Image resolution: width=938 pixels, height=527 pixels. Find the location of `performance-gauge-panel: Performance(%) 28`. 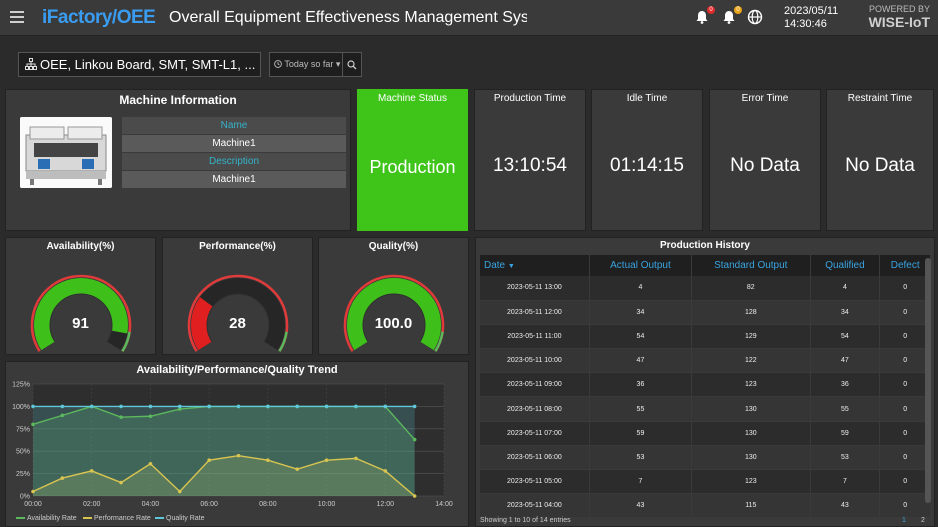

performance-gauge-panel: Performance(%) 28 is located at coordinates (237, 296).